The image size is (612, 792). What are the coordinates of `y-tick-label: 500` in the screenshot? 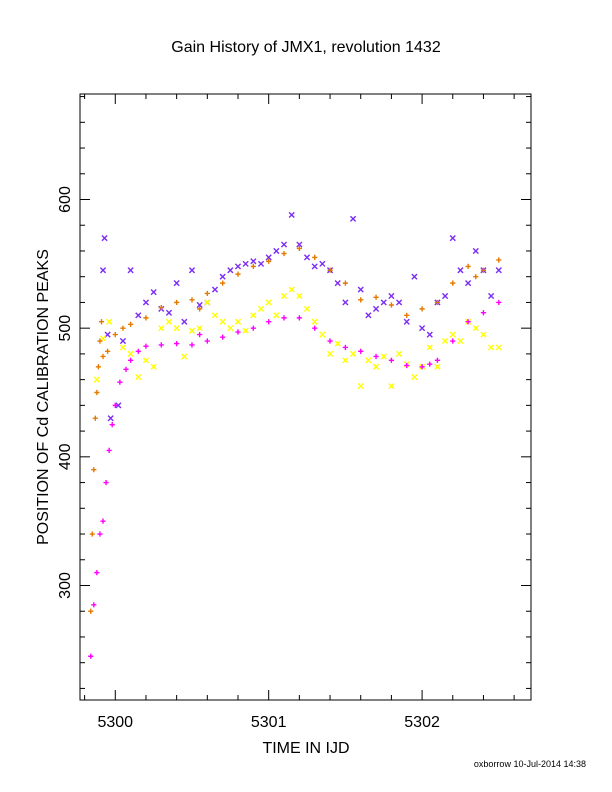 It's located at (65, 328).